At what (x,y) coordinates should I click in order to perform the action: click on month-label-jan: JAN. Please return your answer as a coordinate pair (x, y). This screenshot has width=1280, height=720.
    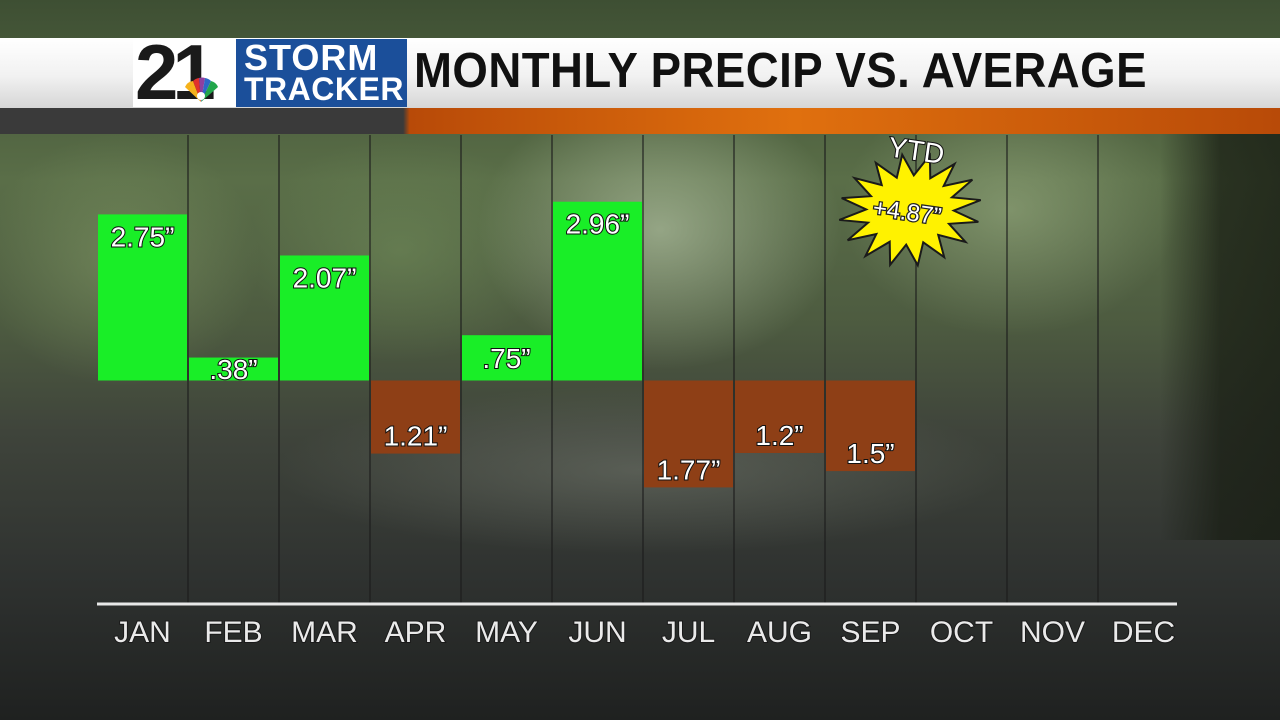
    Looking at the image, I should click on (142, 632).